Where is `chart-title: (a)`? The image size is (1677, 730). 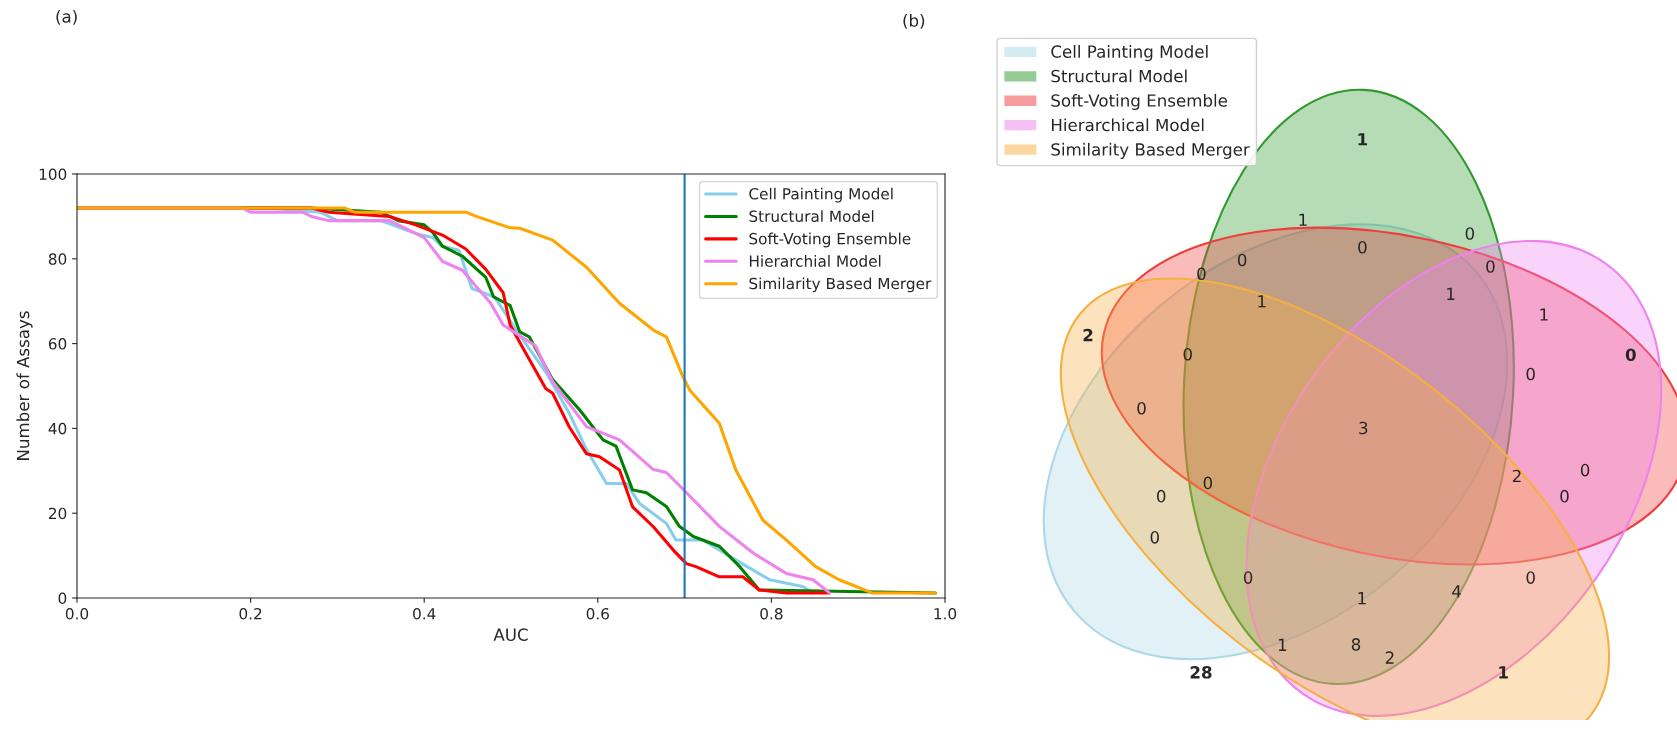 chart-title: (a) is located at coordinates (66, 17).